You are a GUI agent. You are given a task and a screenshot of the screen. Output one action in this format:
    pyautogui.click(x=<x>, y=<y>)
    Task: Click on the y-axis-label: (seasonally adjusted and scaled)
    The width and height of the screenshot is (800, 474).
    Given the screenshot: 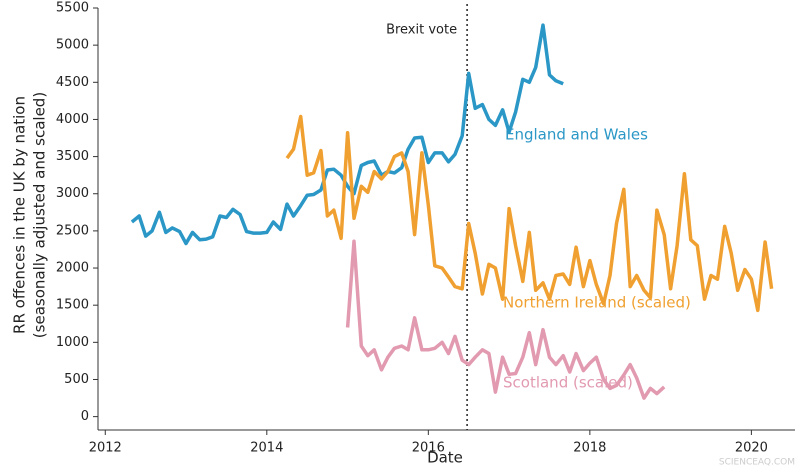 What is the action you would take?
    pyautogui.click(x=40, y=215)
    